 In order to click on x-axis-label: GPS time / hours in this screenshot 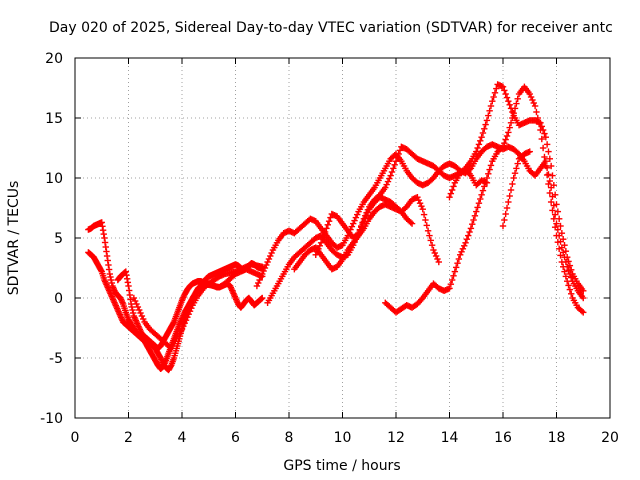, I will do `click(341, 466)`.